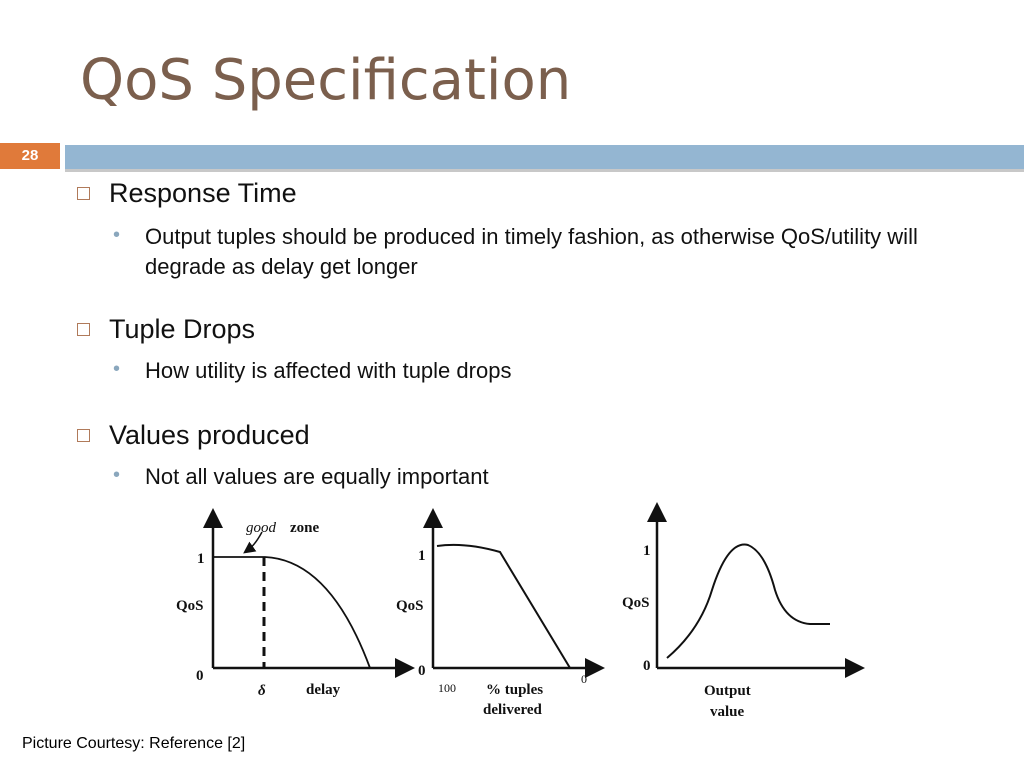 The height and width of the screenshot is (768, 1024). What do you see at coordinates (447, 688) in the screenshot?
I see `x-left: 100` at bounding box center [447, 688].